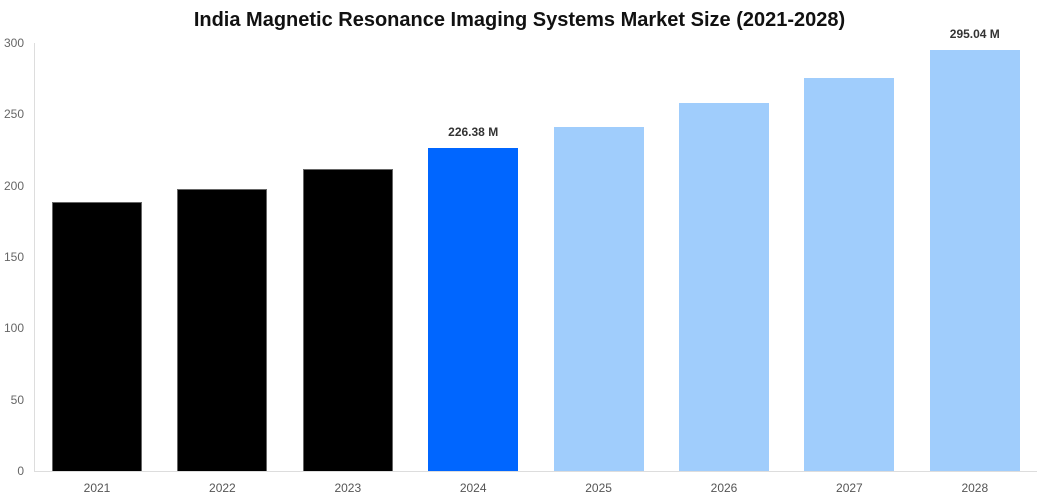 This screenshot has height=500, width=1039. What do you see at coordinates (473, 309) in the screenshot?
I see `bar-2024` at bounding box center [473, 309].